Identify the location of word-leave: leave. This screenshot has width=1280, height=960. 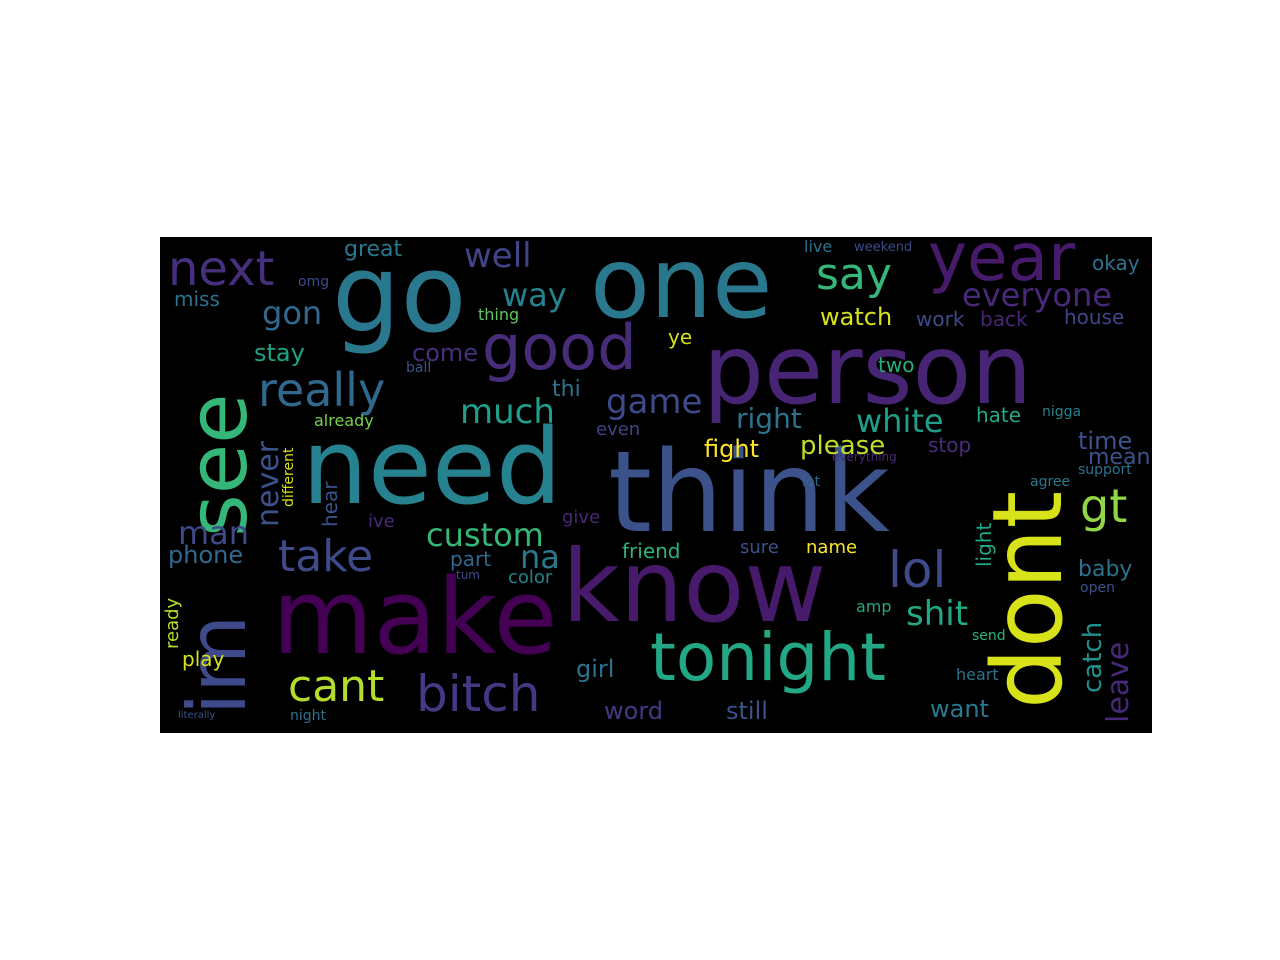
(1118, 682).